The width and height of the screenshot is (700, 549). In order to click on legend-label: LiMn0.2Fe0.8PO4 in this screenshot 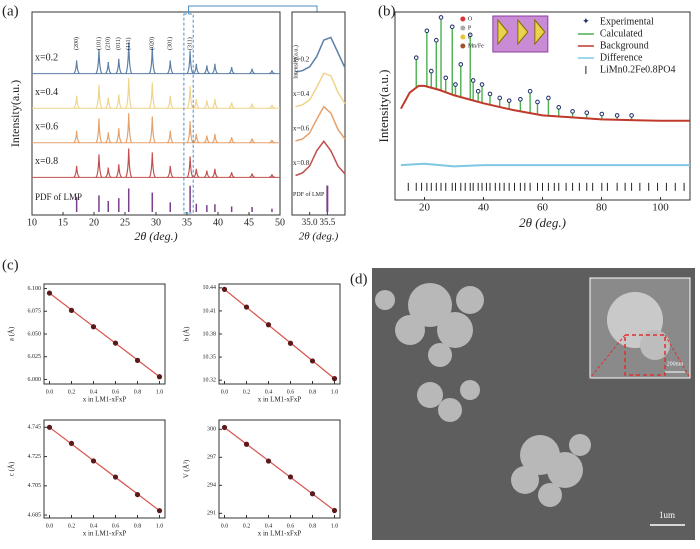, I will do `click(638, 69)`.